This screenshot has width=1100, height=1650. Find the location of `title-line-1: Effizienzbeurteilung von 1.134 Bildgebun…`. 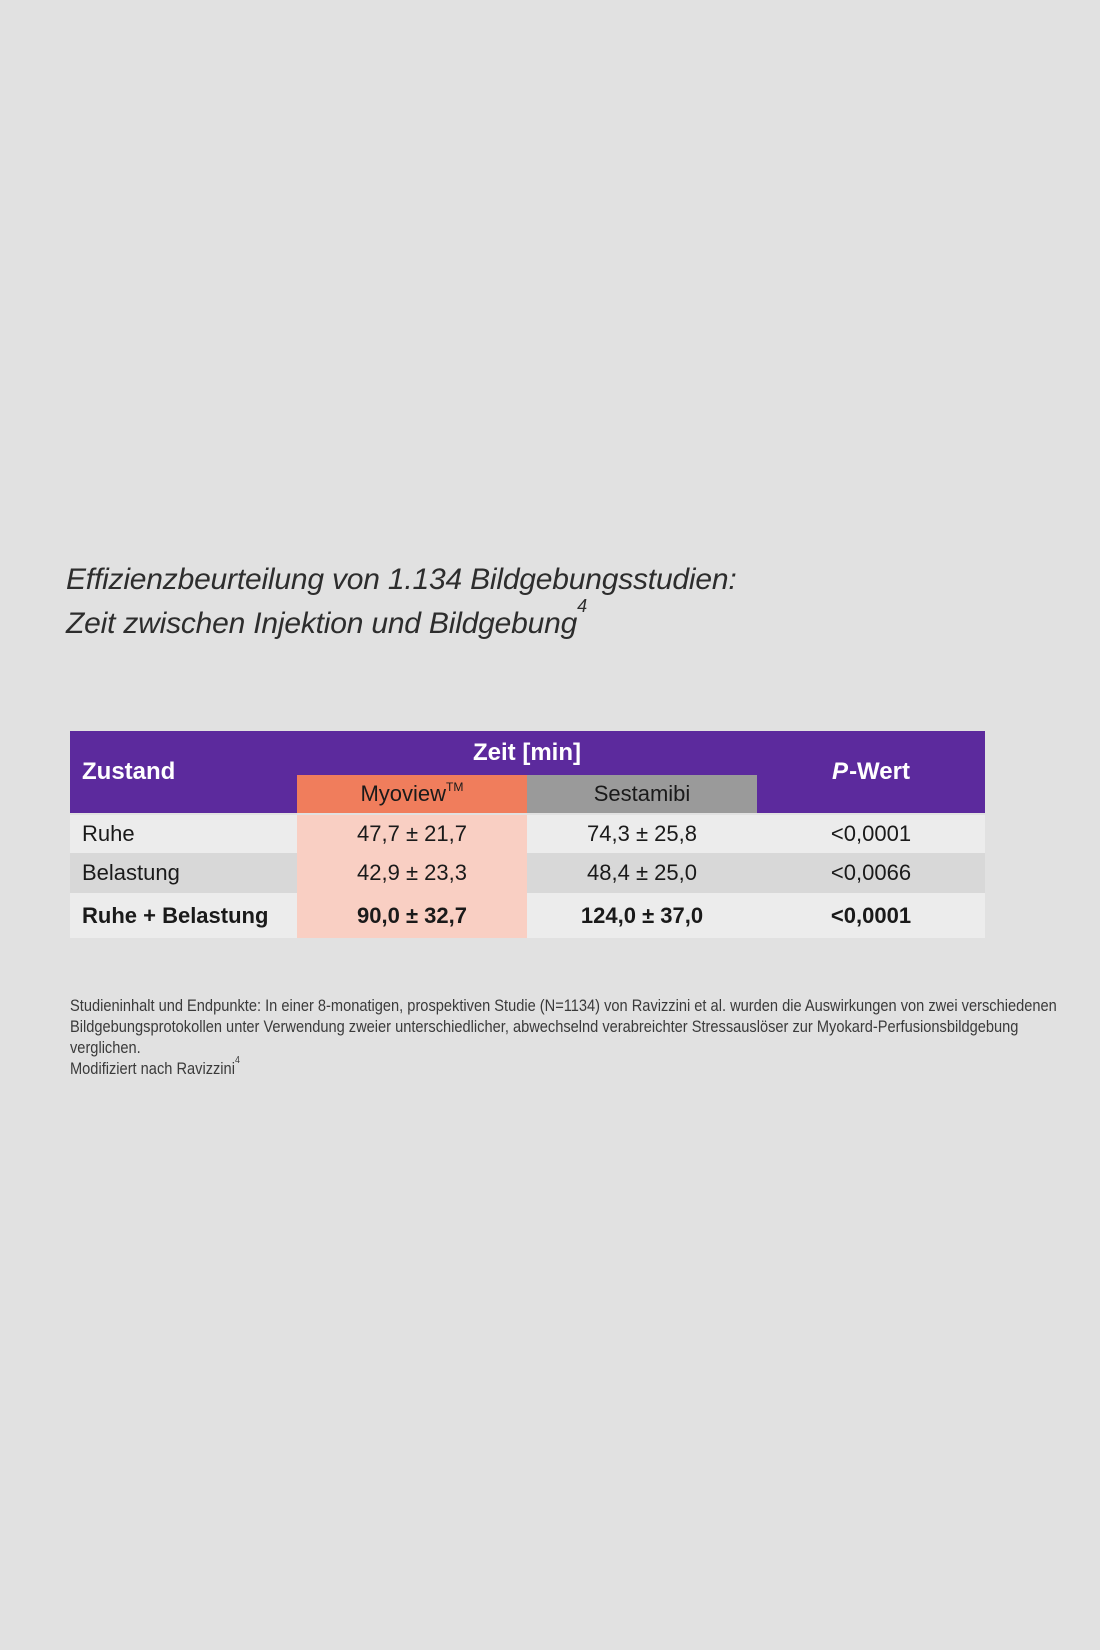

title-line-1: Effizienzbeurteilung von 1.134 Bildgebun… is located at coordinates (401, 579).